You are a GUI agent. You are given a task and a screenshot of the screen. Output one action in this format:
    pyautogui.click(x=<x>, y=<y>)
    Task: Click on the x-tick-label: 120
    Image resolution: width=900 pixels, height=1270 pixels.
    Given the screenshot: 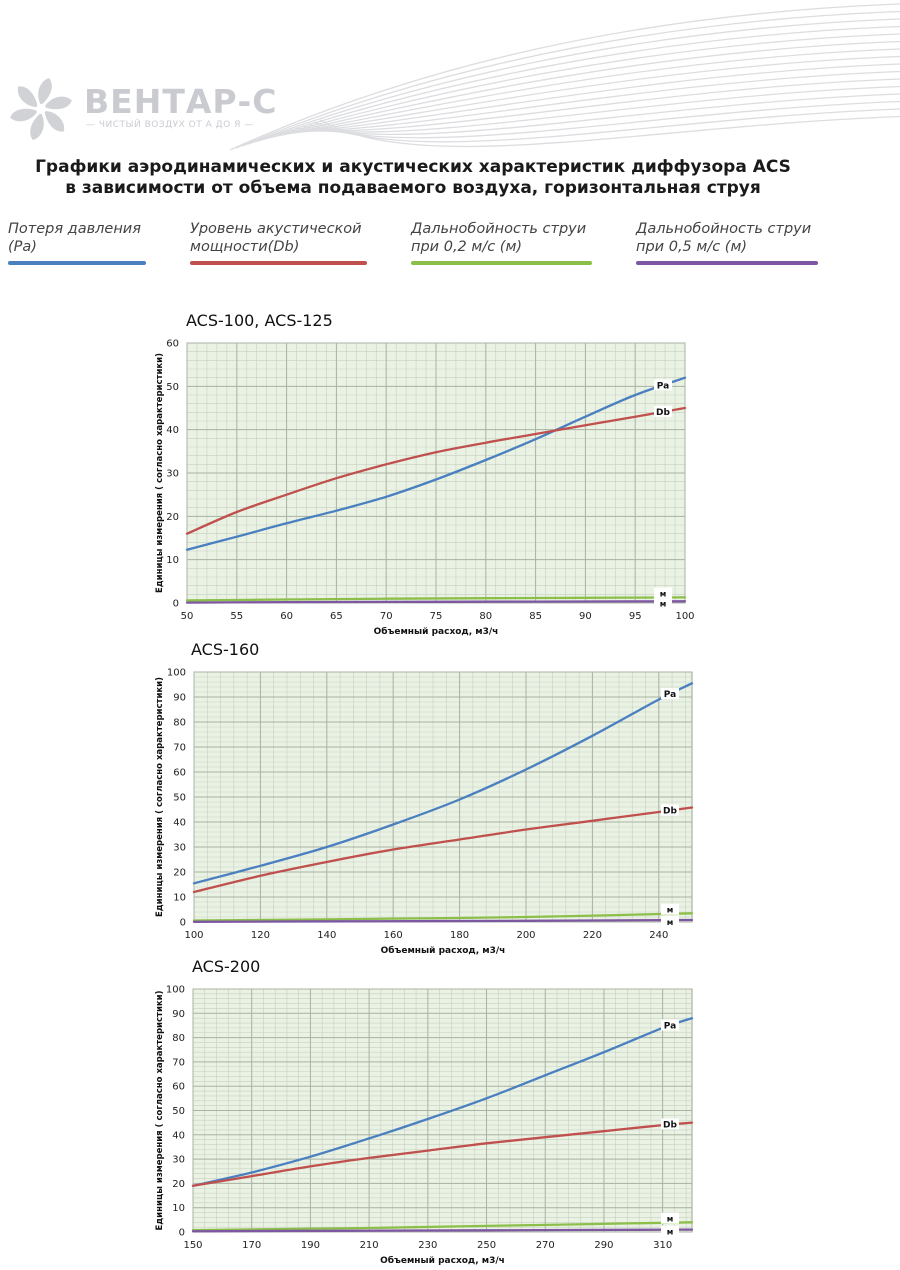 What is the action you would take?
    pyautogui.click(x=260, y=935)
    